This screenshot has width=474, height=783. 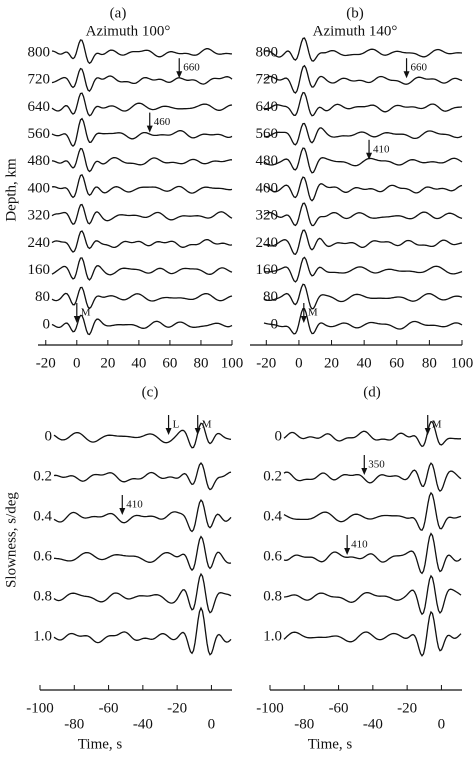 What do you see at coordinates (109, 708) in the screenshot?
I see `x-tick-label: -60` at bounding box center [109, 708].